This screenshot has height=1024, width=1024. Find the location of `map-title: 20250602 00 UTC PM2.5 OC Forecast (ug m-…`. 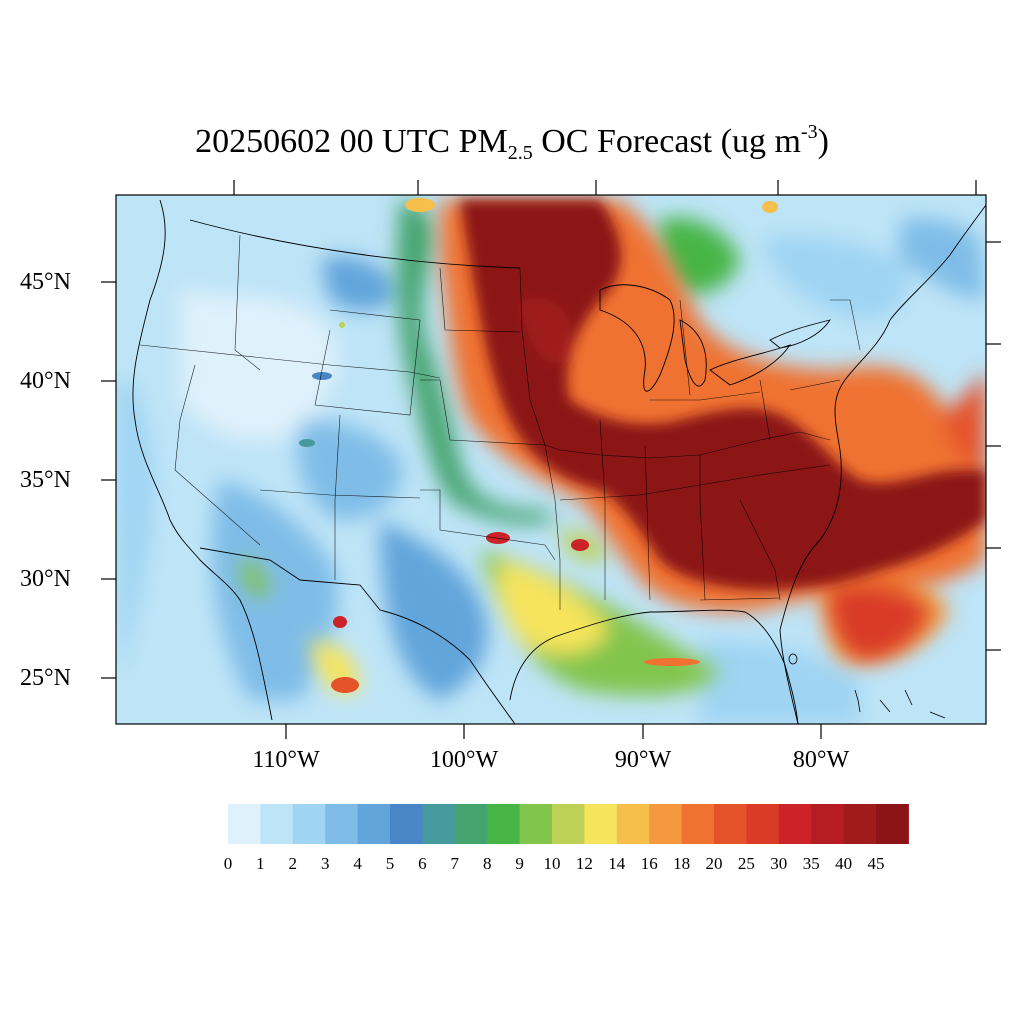

map-title: 20250602 00 UTC PM2.5 OC Forecast (ug m-… is located at coordinates (512, 142).